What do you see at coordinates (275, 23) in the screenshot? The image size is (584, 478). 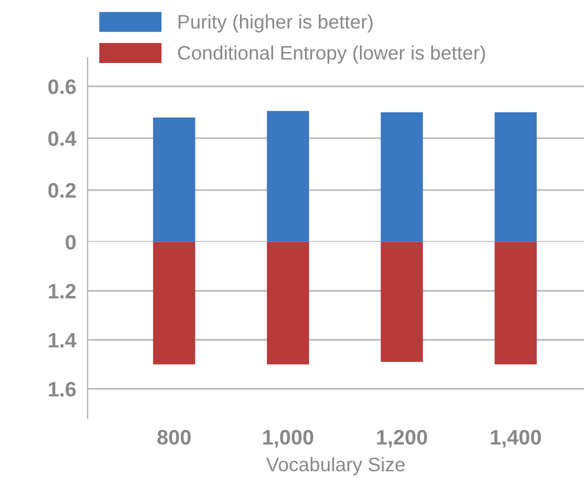 I see `legend-label: Purity (higher is better)` at bounding box center [275, 23].